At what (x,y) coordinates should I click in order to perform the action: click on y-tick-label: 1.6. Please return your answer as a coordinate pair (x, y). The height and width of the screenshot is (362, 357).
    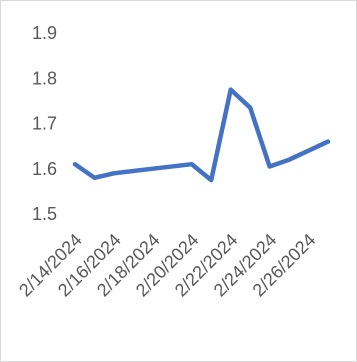
    Looking at the image, I should click on (44, 169).